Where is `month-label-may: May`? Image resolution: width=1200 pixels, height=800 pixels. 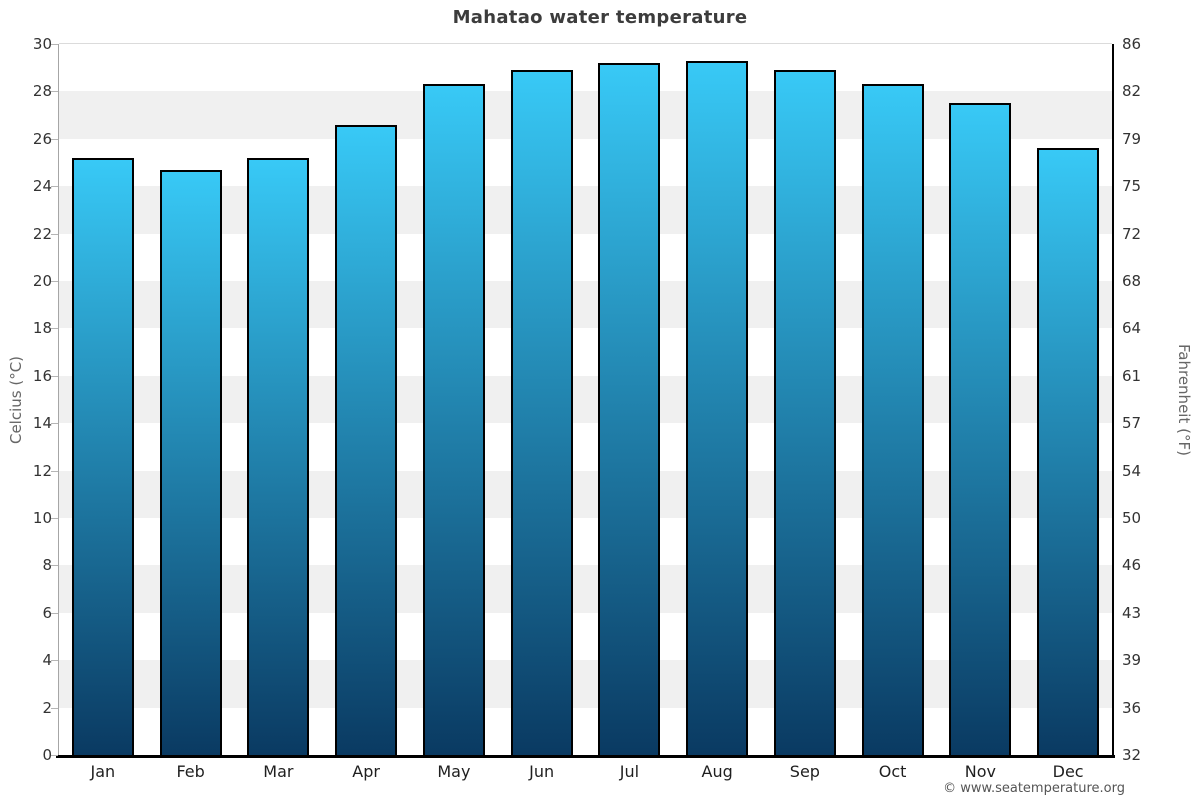
month-label-may: May is located at coordinates (454, 771).